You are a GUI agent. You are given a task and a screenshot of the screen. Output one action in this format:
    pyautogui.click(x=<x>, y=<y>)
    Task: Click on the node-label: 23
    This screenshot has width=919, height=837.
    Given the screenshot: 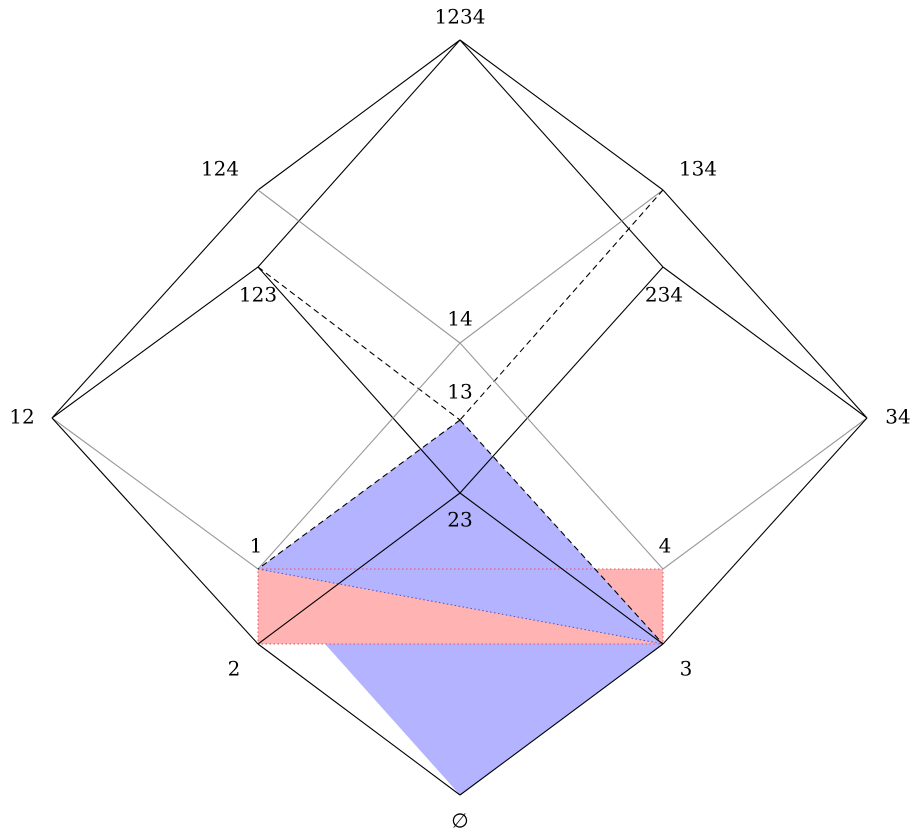 What is the action you would take?
    pyautogui.click(x=459, y=520)
    